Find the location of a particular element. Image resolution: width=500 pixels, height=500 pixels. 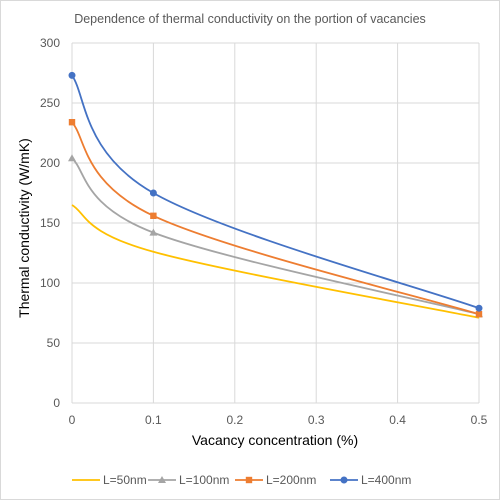

x-tick-label: 0.4 is located at coordinates (397, 420).